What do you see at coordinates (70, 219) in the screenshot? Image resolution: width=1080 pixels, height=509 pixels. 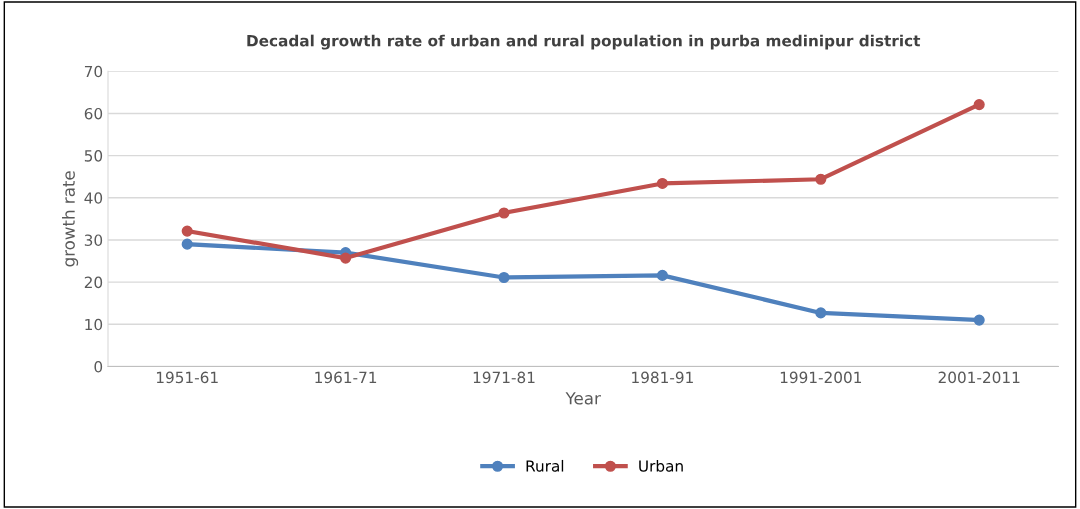 I see `y-axis-title: growth rate` at bounding box center [70, 219].